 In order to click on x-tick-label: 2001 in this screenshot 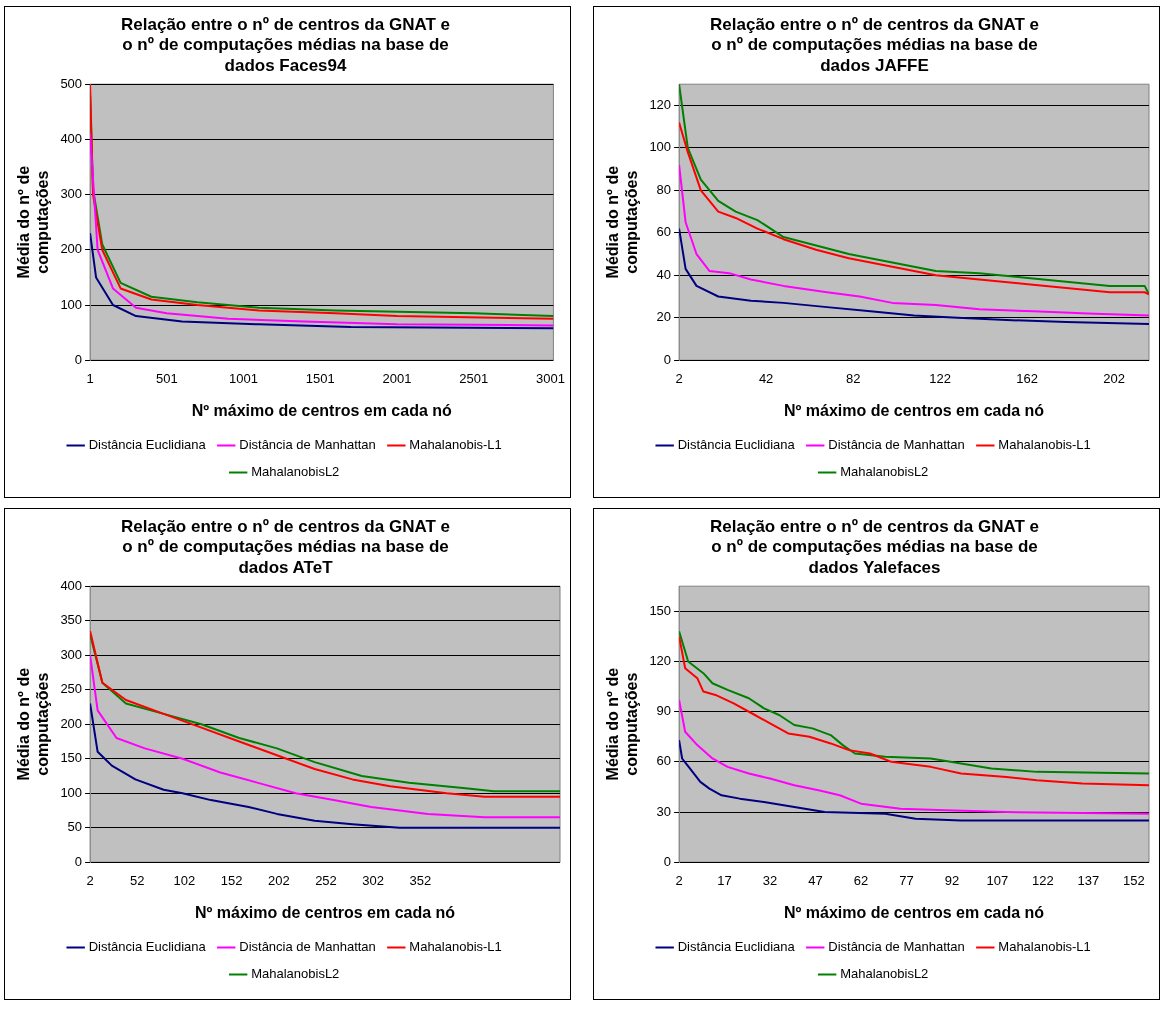, I will do `click(397, 378)`.